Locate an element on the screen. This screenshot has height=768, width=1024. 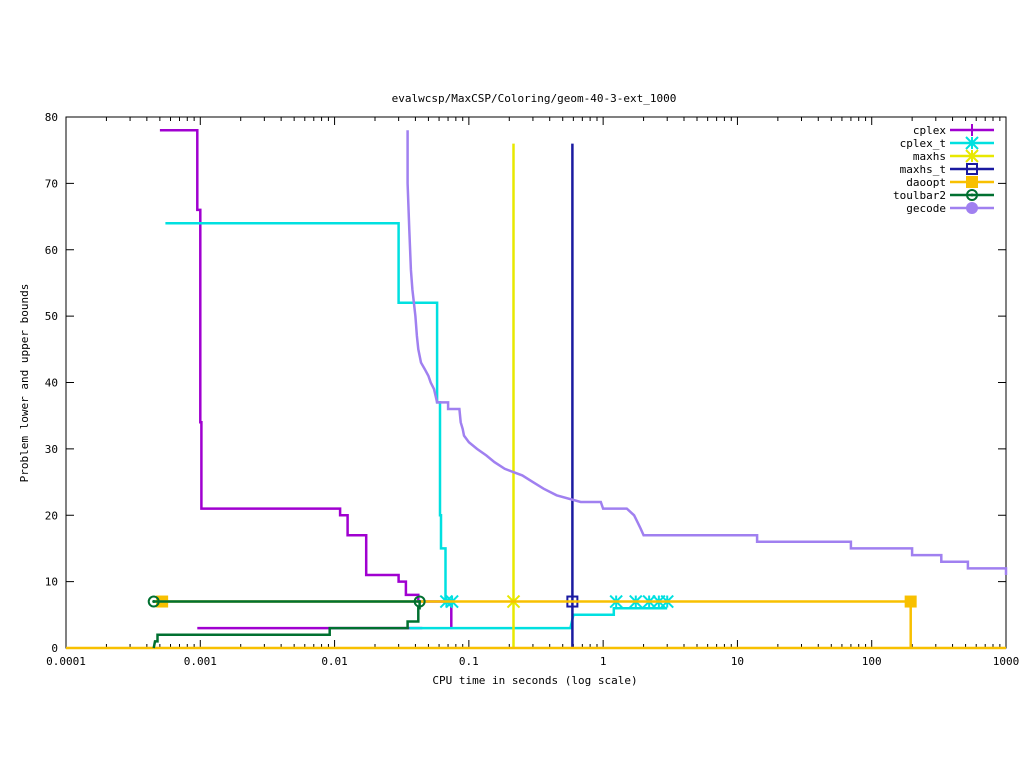
x-tick-label: 10 is located at coordinates (737, 661).